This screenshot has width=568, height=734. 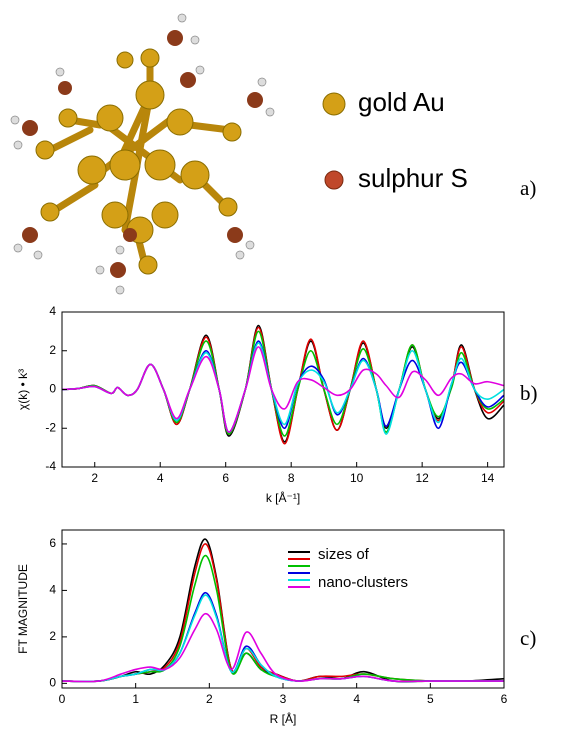 What do you see at coordinates (52, 543) in the screenshot?
I see `y-tick-label: 6` at bounding box center [52, 543].